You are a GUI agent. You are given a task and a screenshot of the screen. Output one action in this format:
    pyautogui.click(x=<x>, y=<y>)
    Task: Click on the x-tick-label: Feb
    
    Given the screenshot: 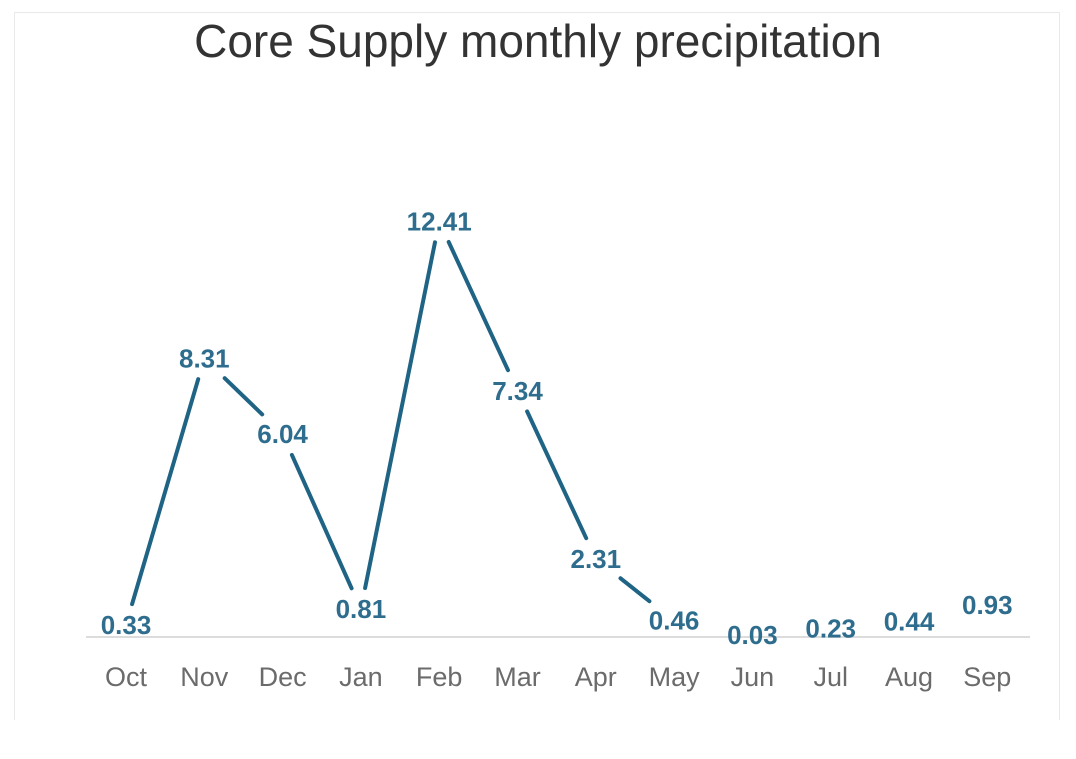 What is the action you would take?
    pyautogui.click(x=439, y=677)
    